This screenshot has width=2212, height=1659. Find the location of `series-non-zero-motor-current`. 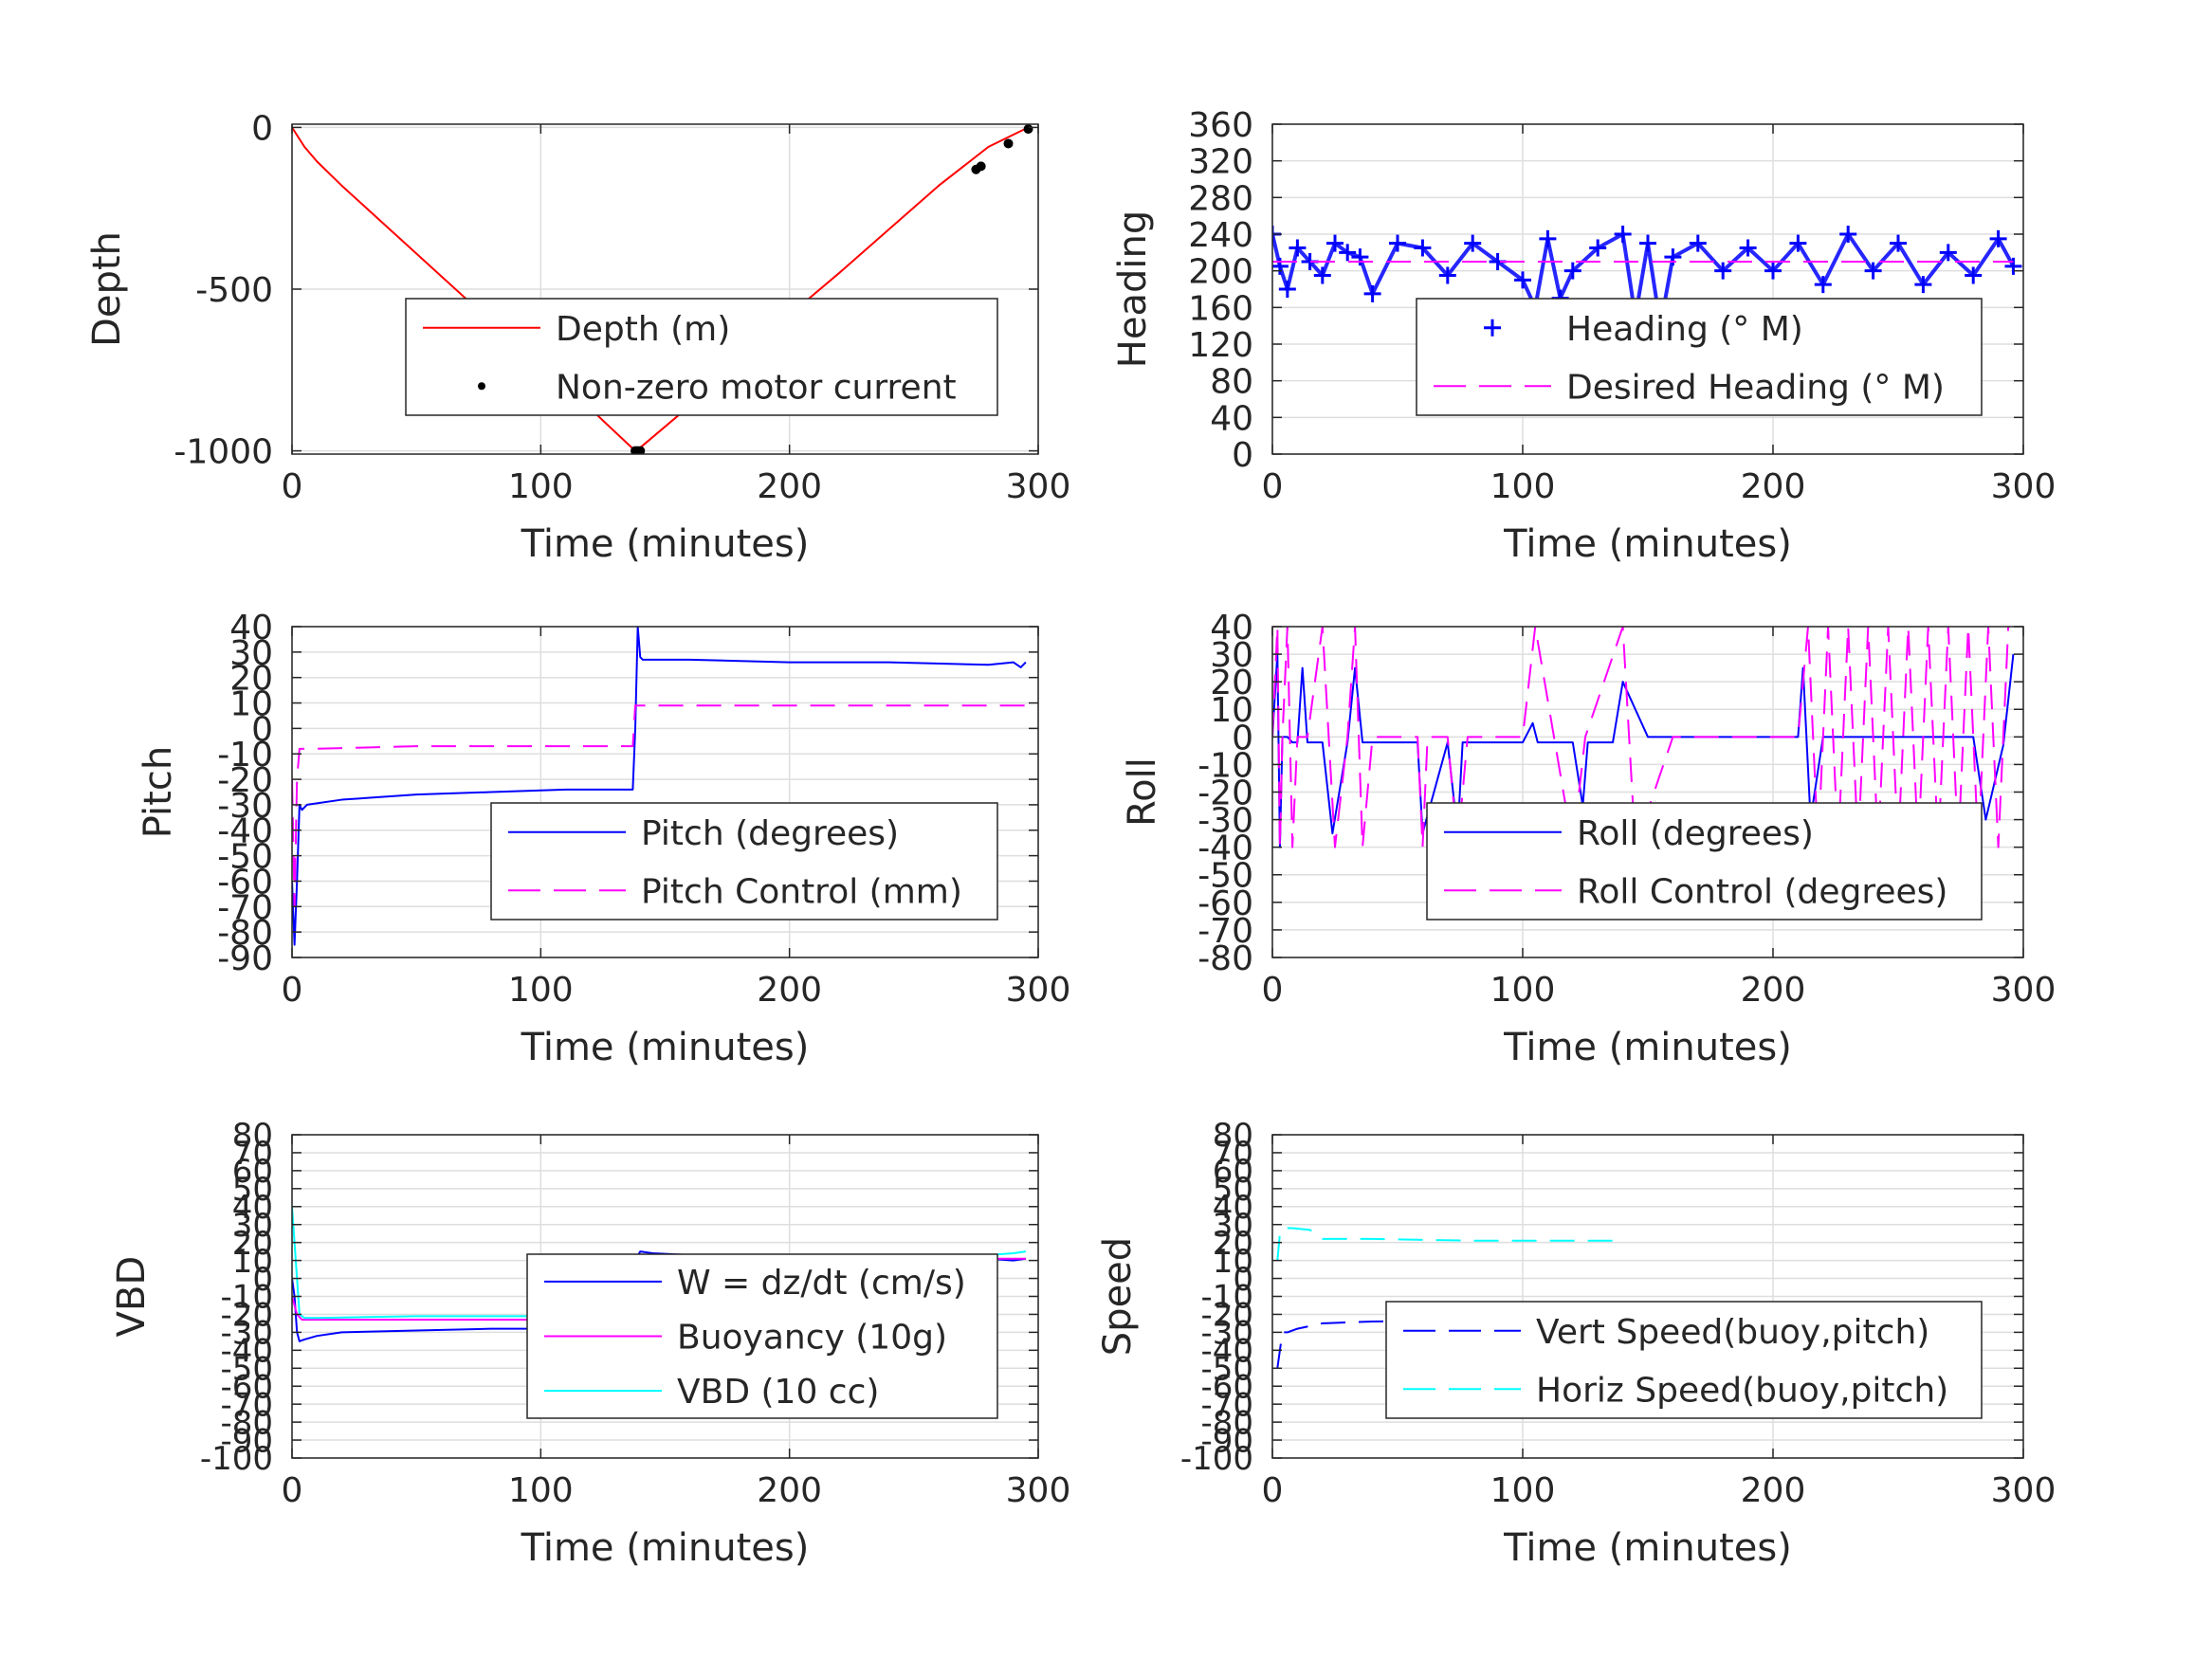

series-non-zero-motor-current is located at coordinates (832, 289).